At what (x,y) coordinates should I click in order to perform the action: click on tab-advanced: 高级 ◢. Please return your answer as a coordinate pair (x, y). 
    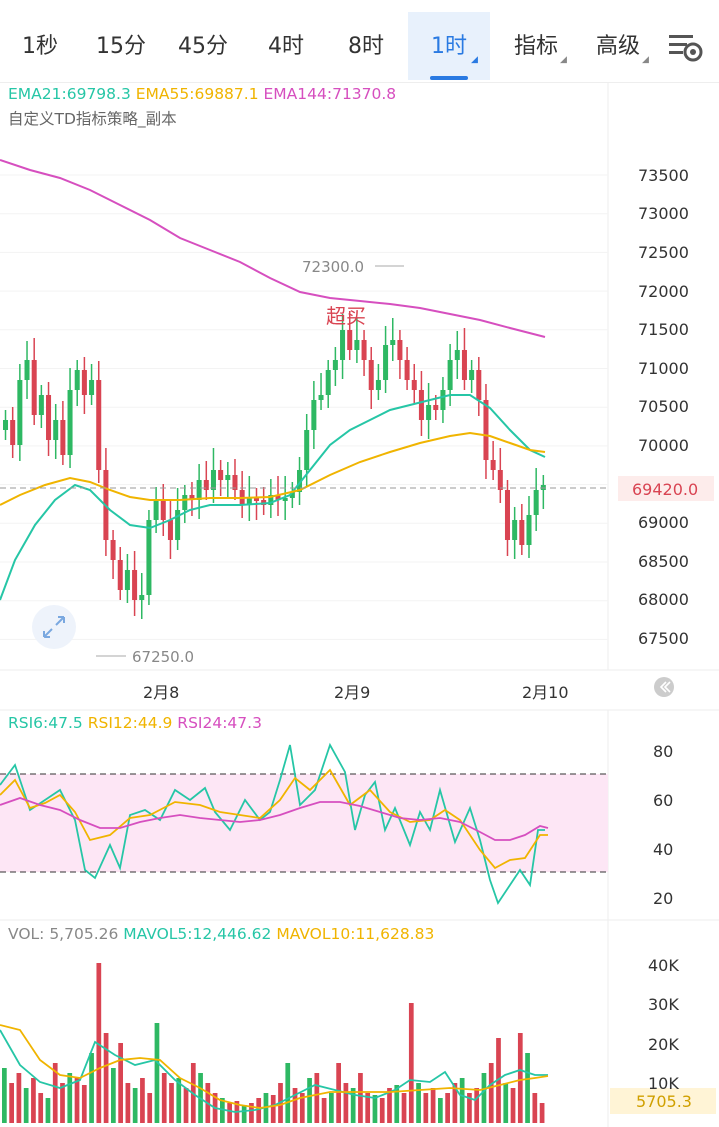
    Looking at the image, I should click on (618, 46).